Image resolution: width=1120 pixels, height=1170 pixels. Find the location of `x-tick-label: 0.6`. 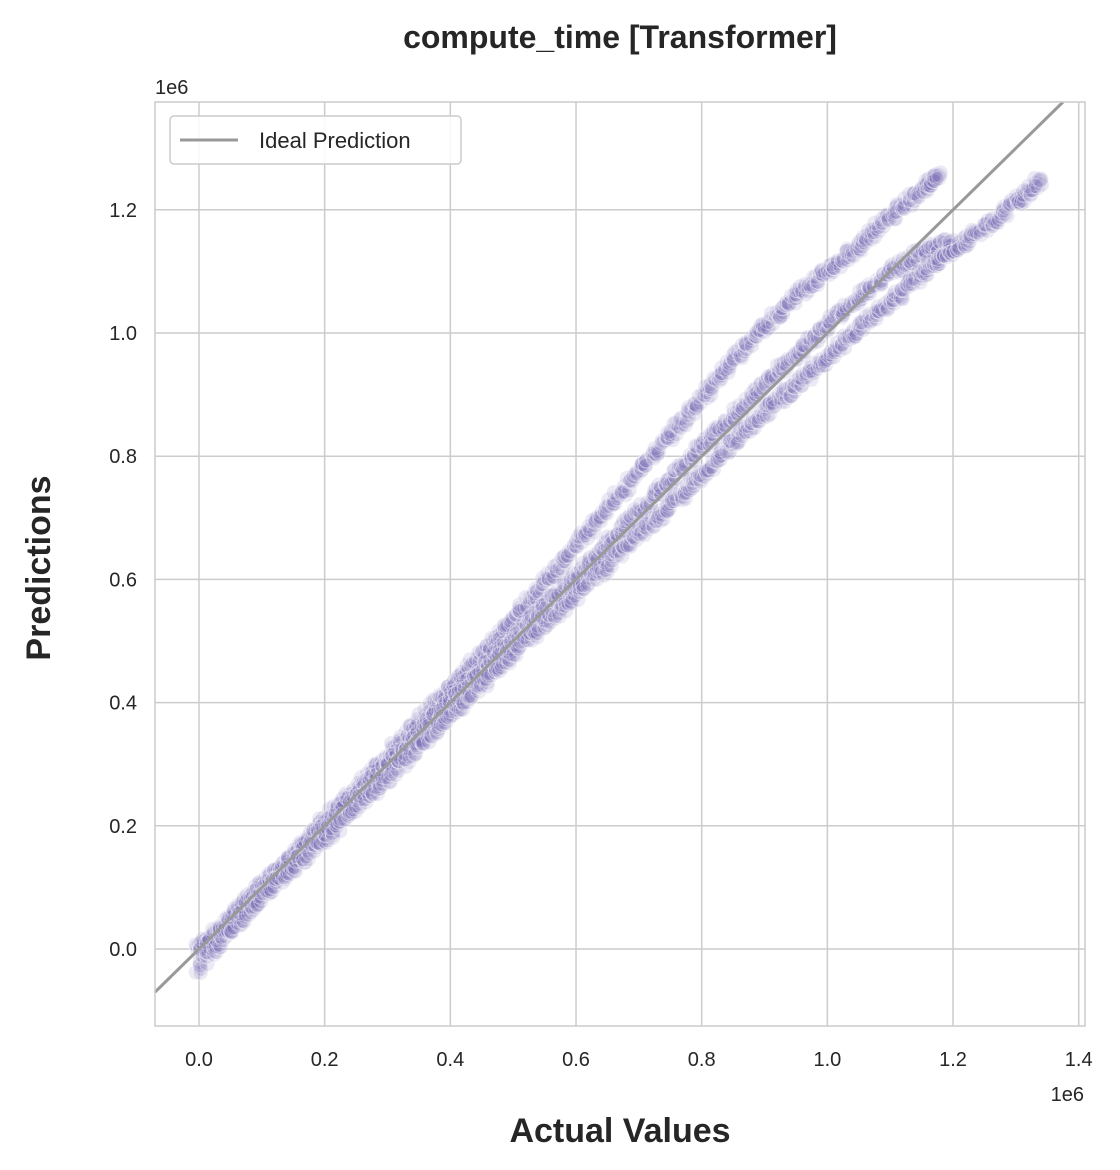

x-tick-label: 0.6 is located at coordinates (576, 1060).